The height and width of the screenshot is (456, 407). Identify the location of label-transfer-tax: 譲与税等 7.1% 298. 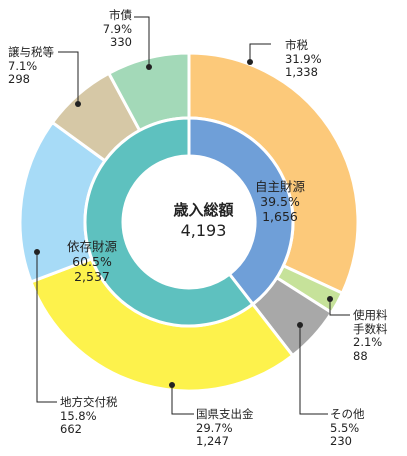
(31, 66).